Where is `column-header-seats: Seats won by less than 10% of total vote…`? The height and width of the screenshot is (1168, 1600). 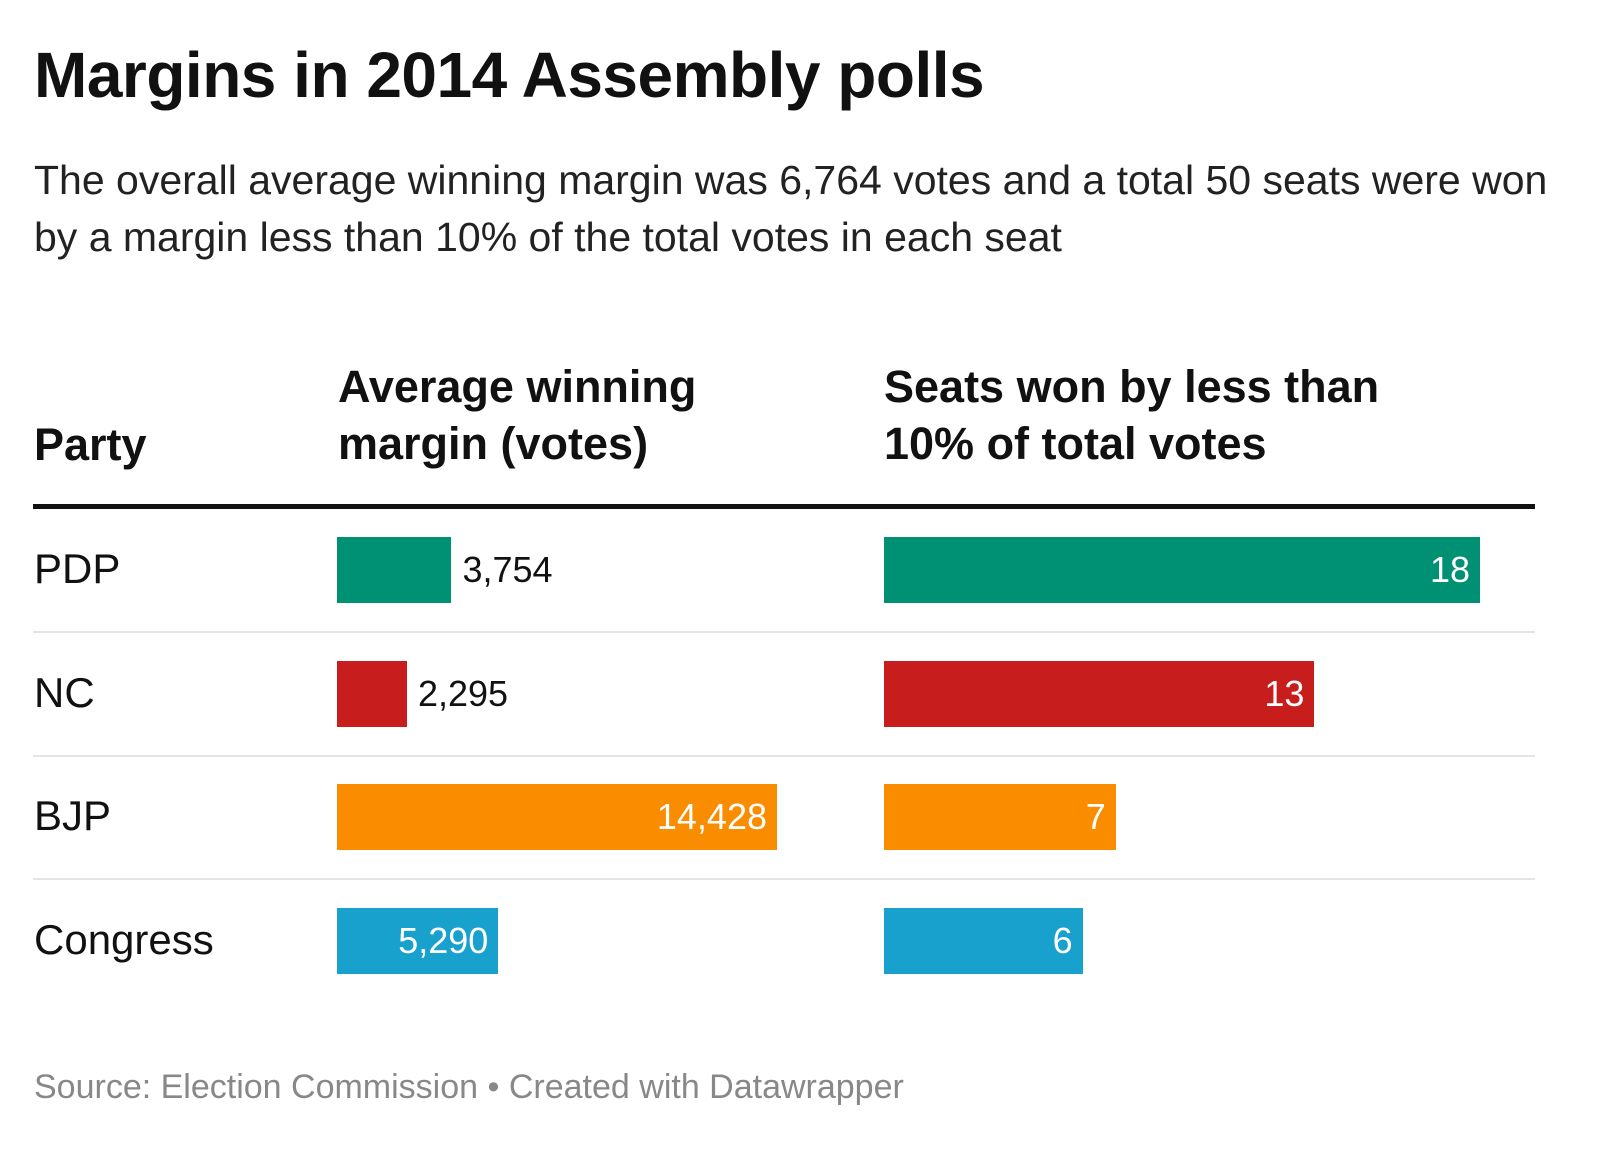
column-header-seats: Seats won by less than 10% of total vote… is located at coordinates (1132, 415).